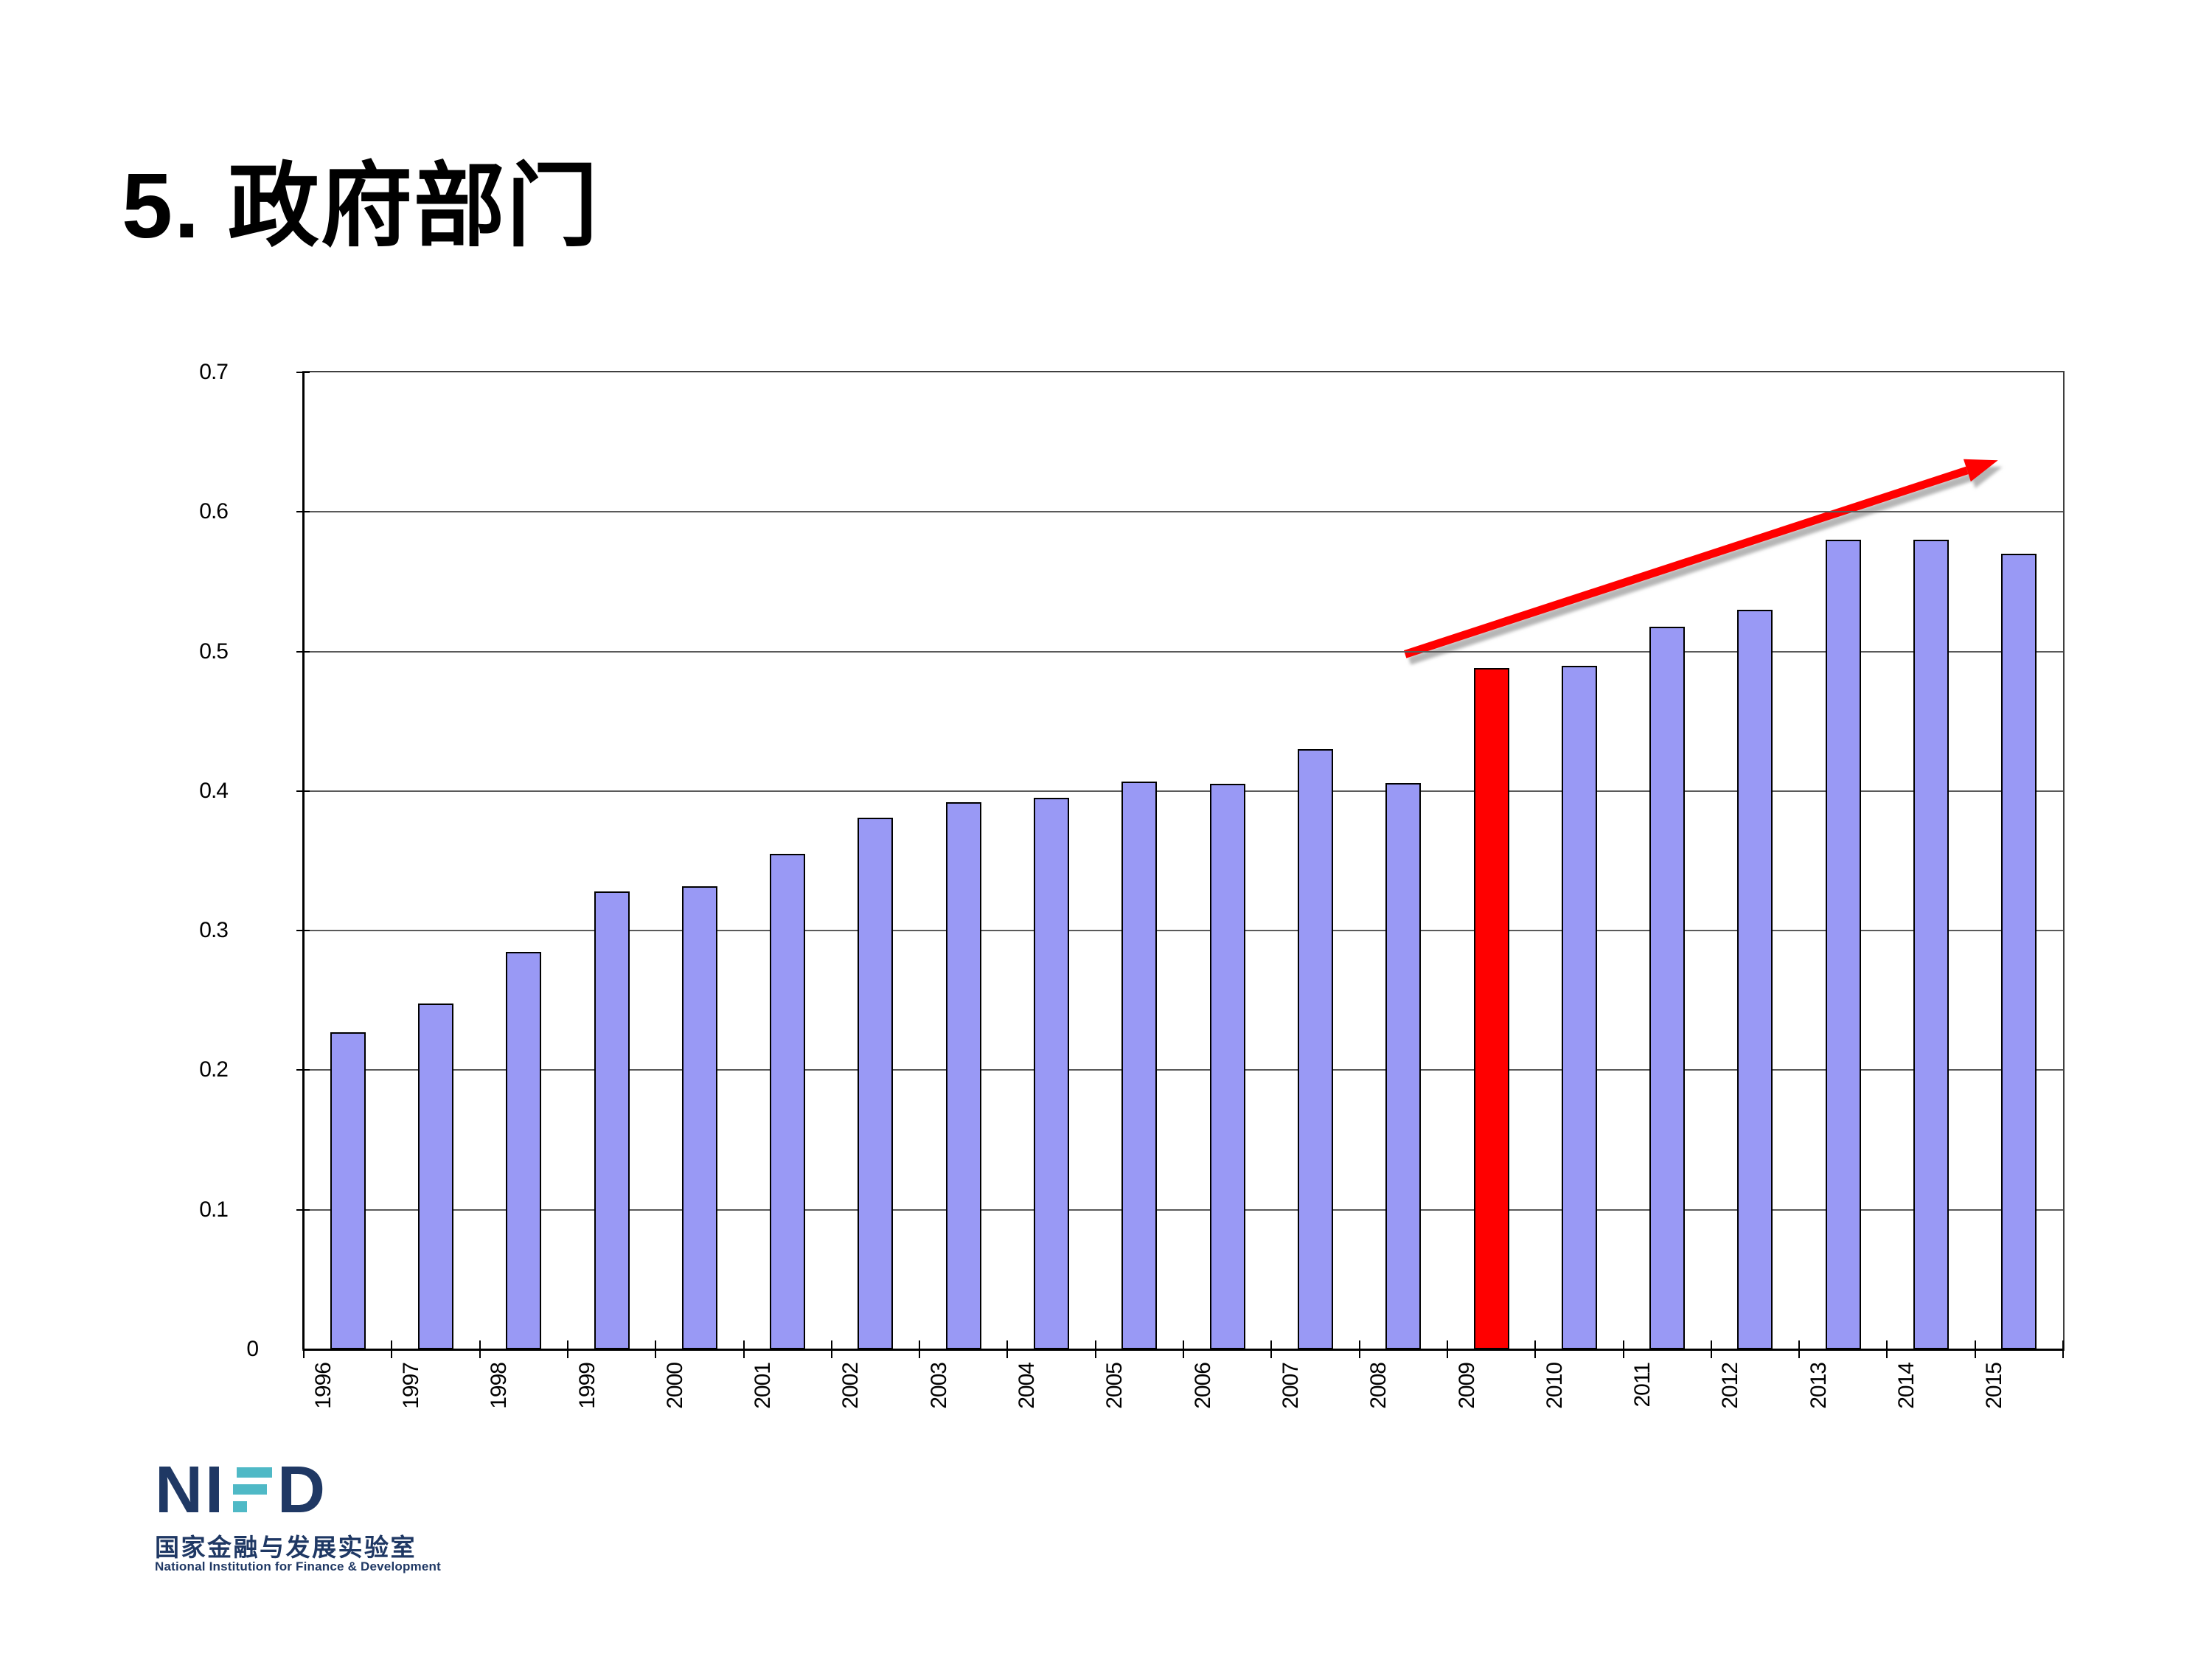  Describe the element at coordinates (214, 651) in the screenshot. I see `y-axis-label: 0.5` at that location.